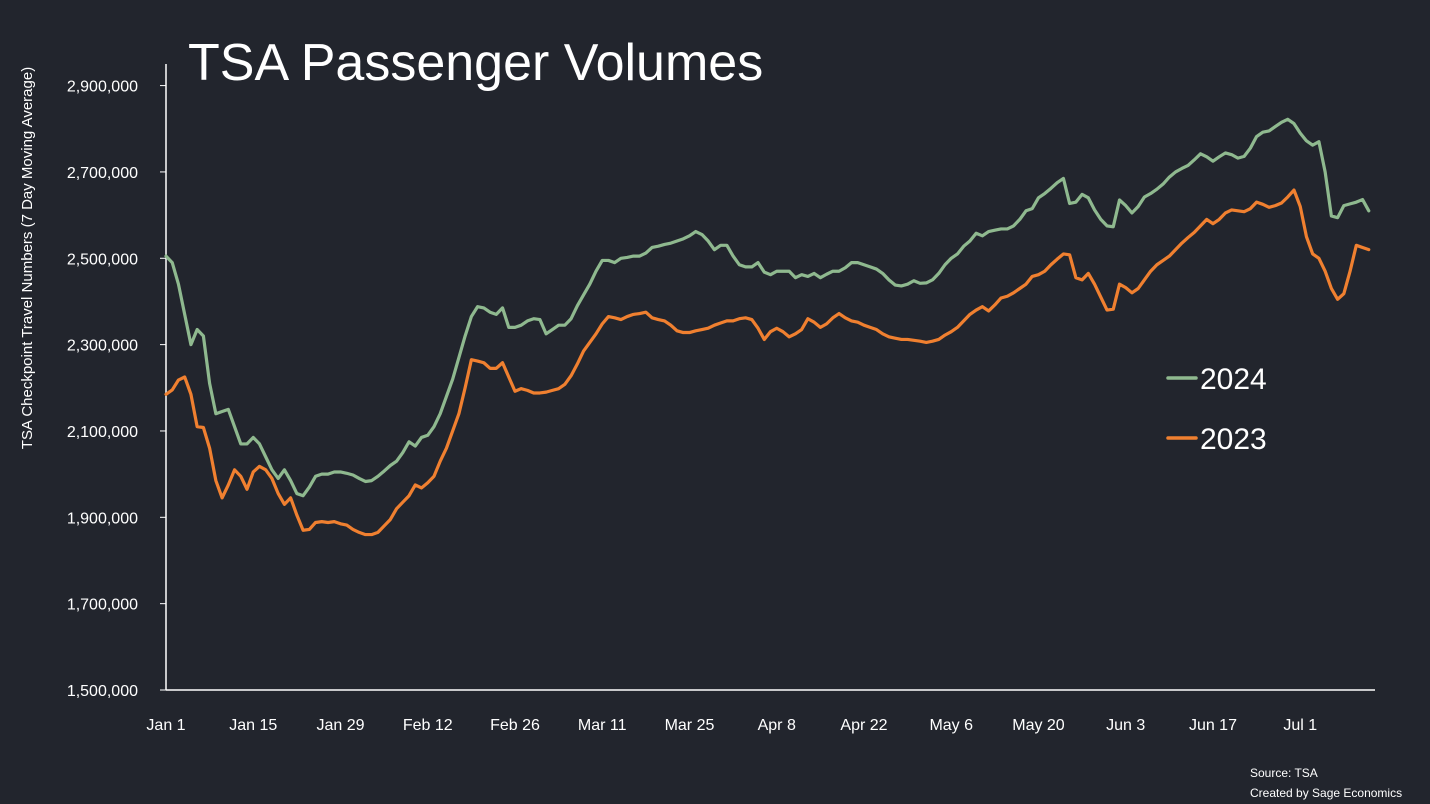 This screenshot has width=1430, height=804. Describe the element at coordinates (1216, 409) in the screenshot. I see `legend: 2024 2023` at that location.